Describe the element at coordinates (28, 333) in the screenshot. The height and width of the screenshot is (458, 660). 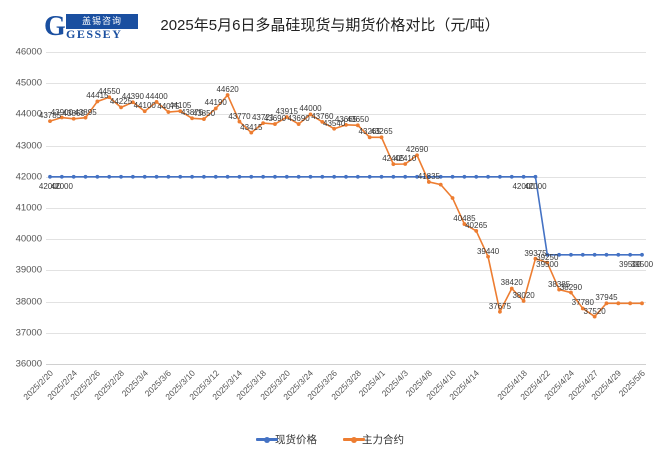
I see `y-axis-tick-label: 37000` at that location.